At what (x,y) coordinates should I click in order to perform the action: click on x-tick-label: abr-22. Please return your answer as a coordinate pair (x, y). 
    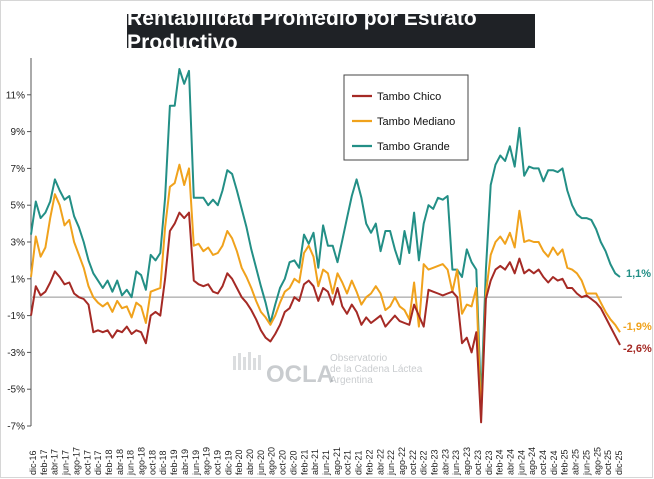
    Looking at the image, I should click on (380, 462).